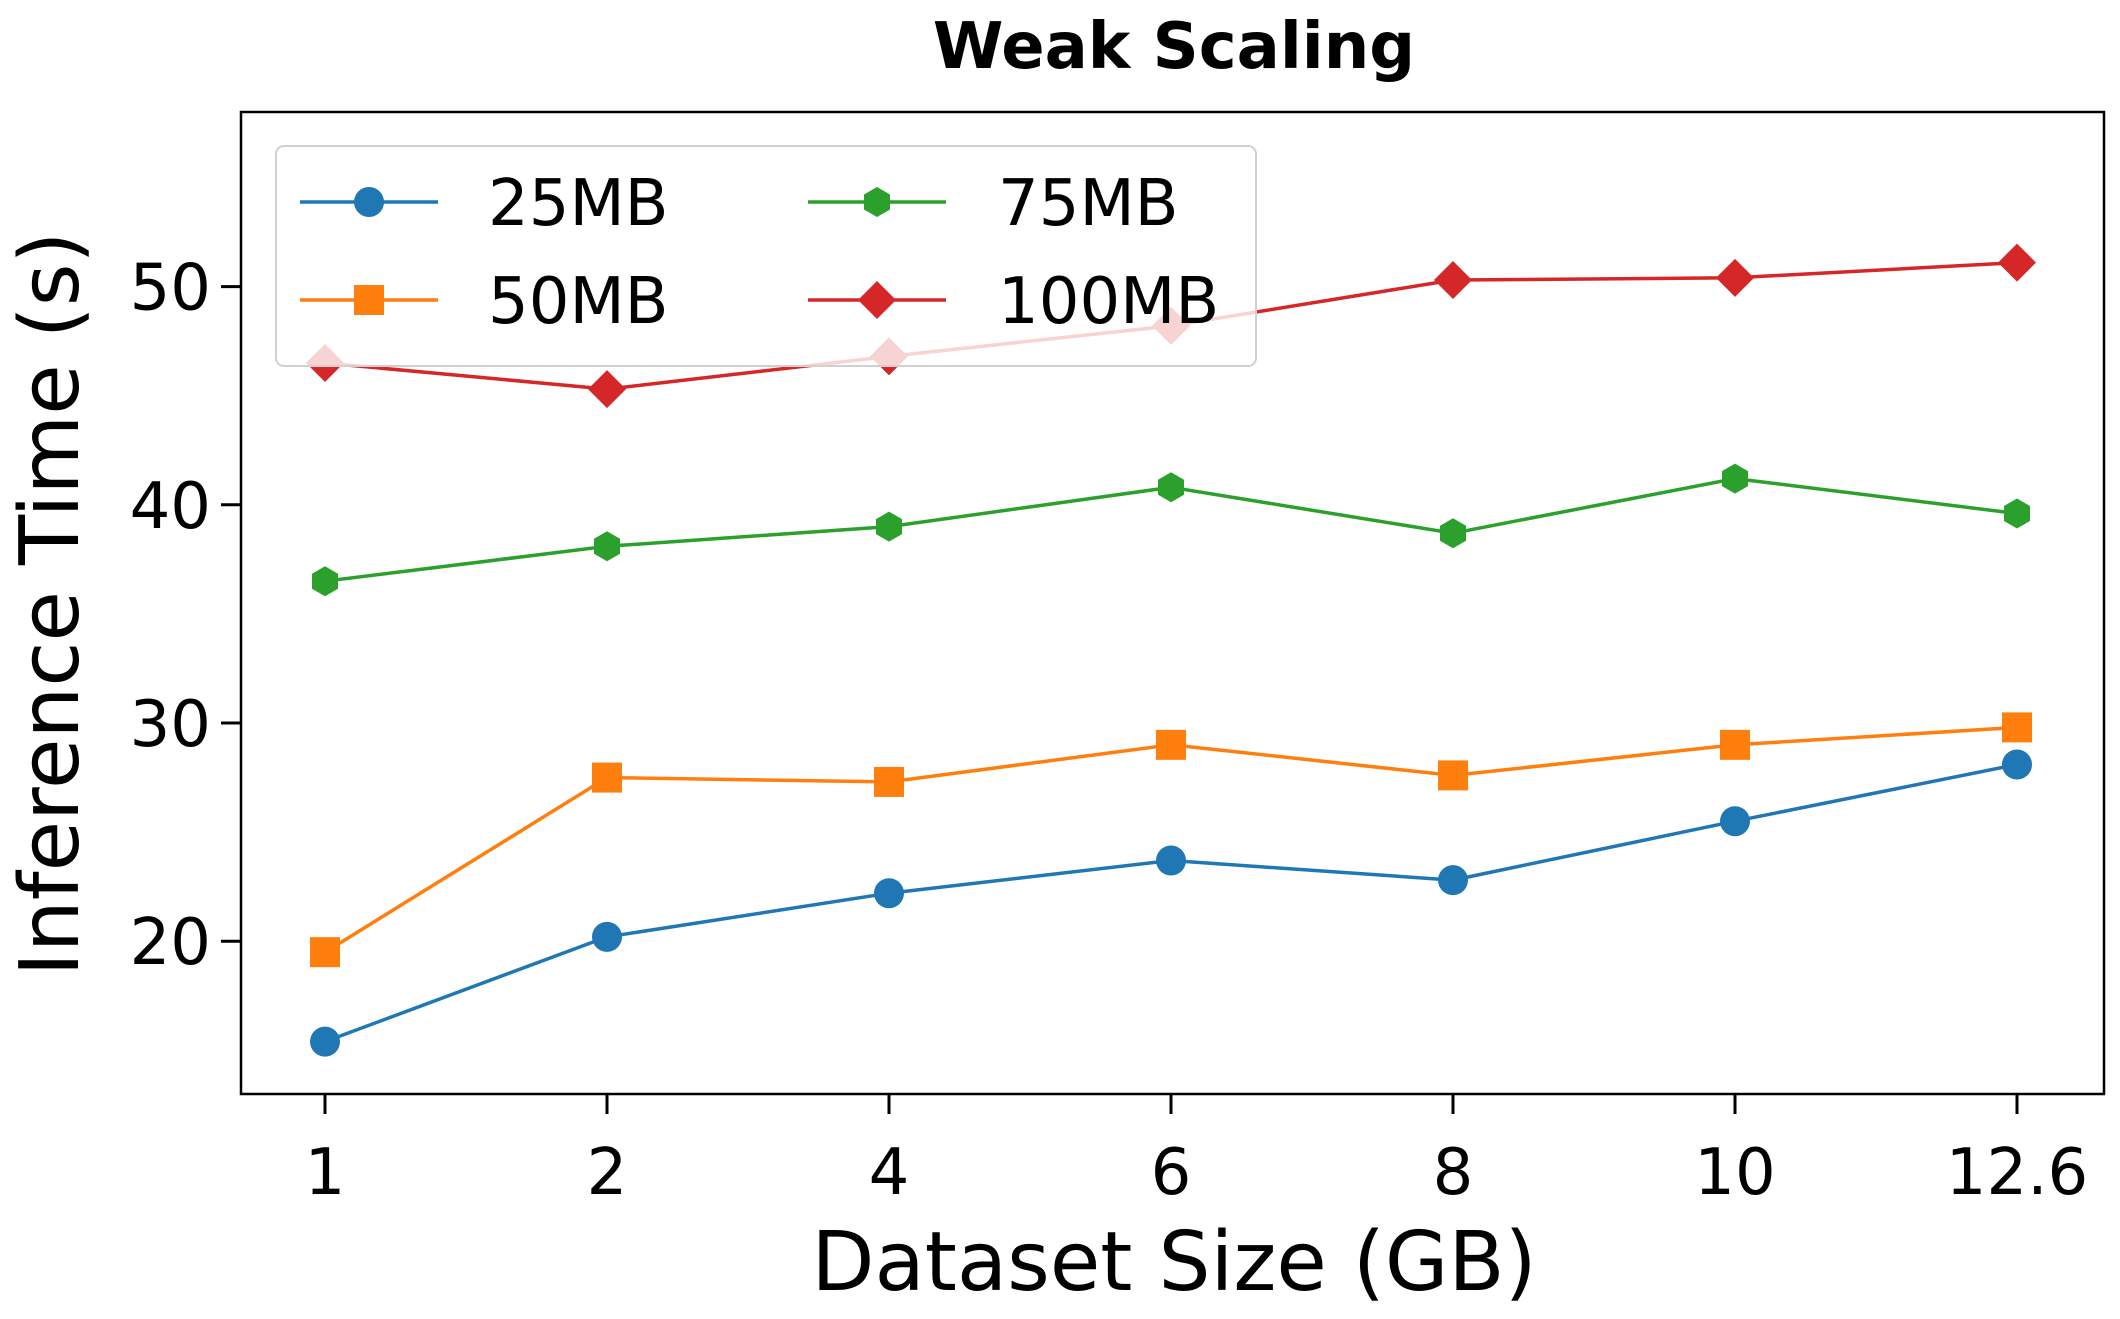  What do you see at coordinates (1197, 1152) in the screenshot?
I see `x-axis-ticks: 1 2 4 6 8 10 12.6` at bounding box center [1197, 1152].